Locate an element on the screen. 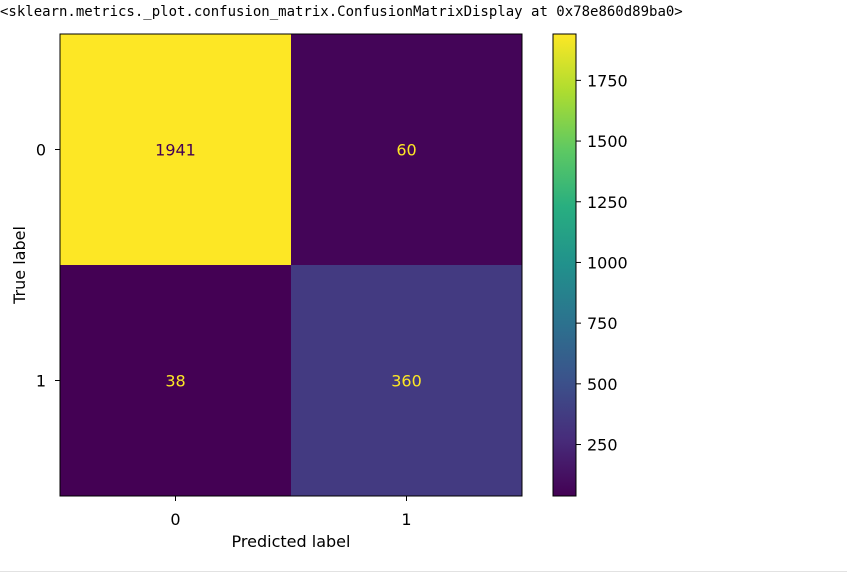  cell-value-0-0: 1941 is located at coordinates (175, 150).